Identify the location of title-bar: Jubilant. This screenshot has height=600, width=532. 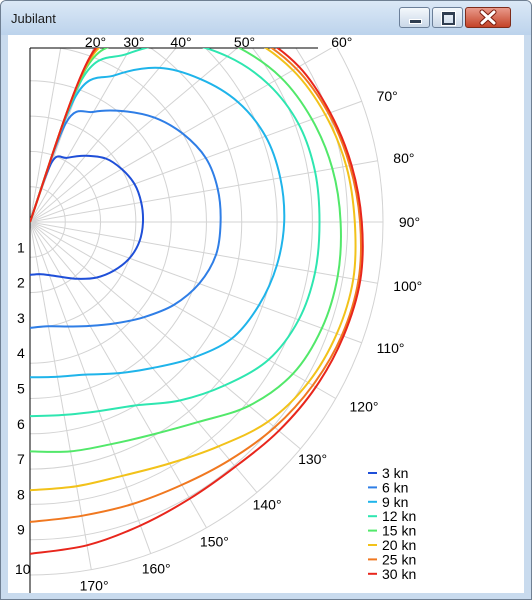
(266, 18).